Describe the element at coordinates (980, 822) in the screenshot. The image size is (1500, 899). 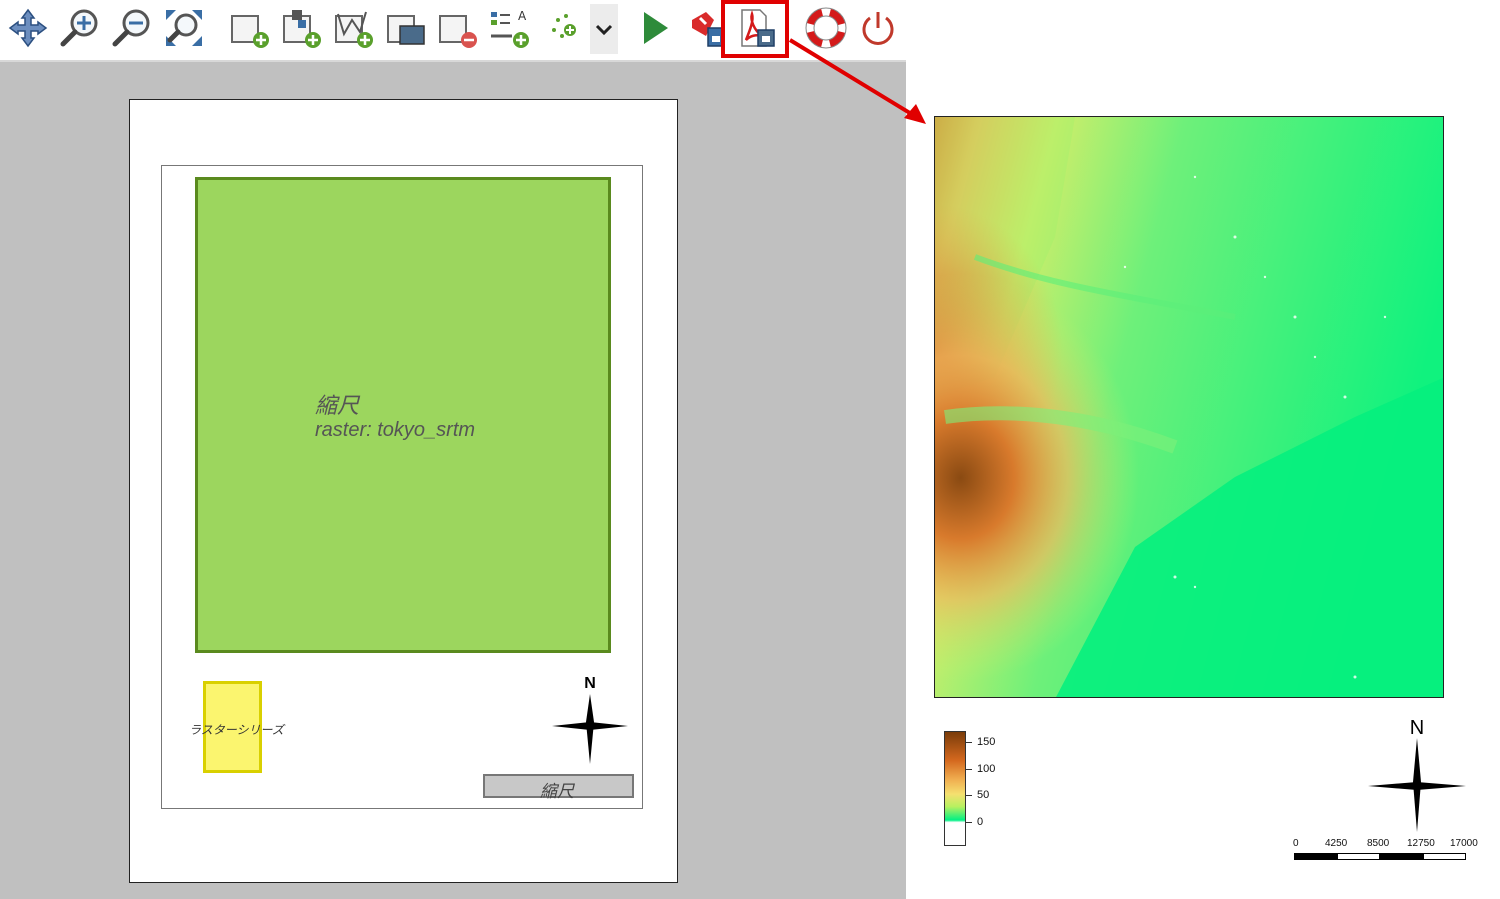
I see `colorbar-label: 0` at that location.